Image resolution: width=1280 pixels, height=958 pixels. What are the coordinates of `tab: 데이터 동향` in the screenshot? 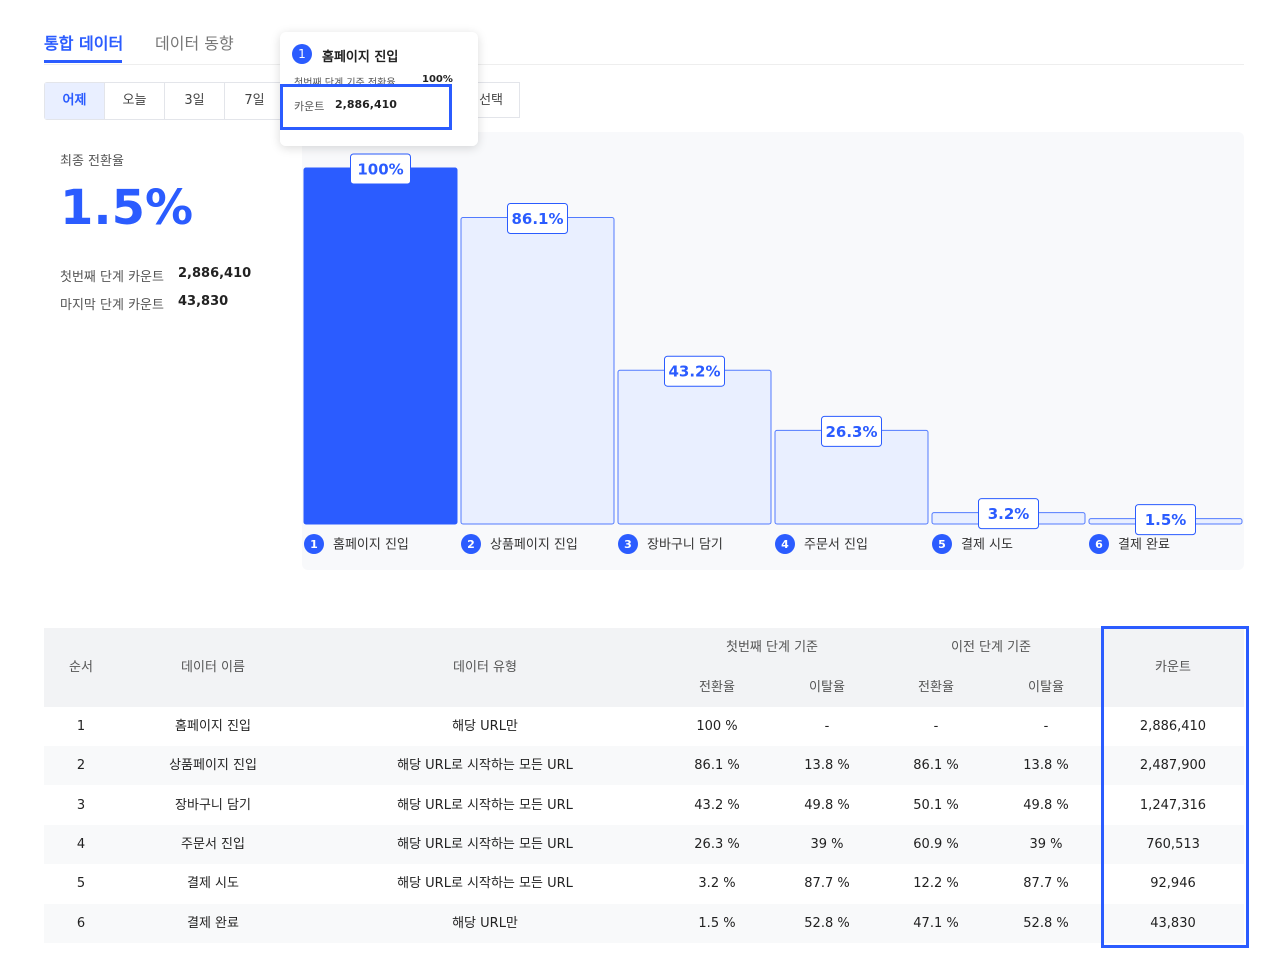 It's located at (194, 43).